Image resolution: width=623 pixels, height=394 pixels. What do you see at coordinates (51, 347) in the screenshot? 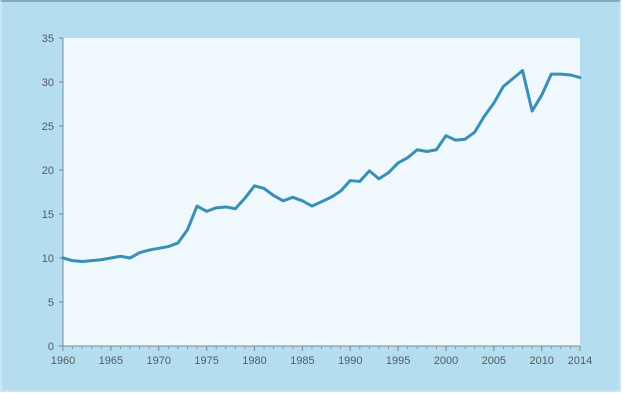
I see `y-tick-label-0: 0` at bounding box center [51, 347].